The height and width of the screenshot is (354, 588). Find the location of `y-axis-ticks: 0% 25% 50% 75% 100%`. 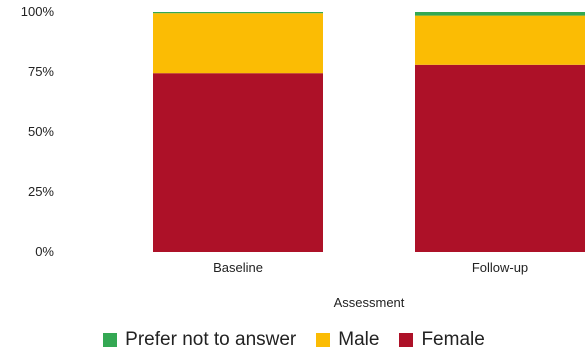

y-axis-ticks: 0% 25% 50% 75% 100% is located at coordinates (38, 131).